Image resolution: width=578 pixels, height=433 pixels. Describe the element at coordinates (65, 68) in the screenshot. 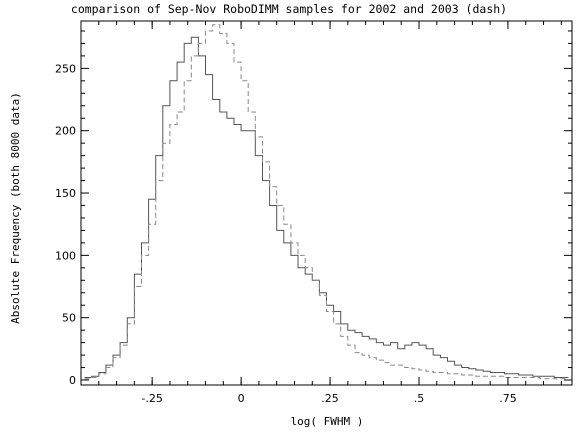

I see `y-tick-label: 250` at that location.